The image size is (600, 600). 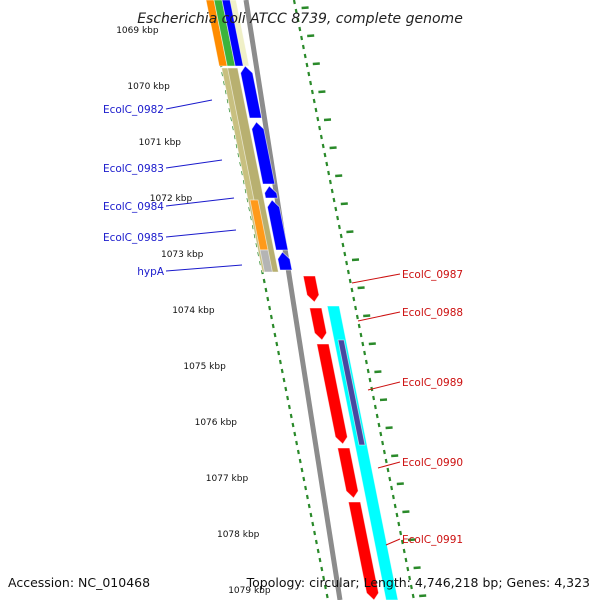 What do you see at coordinates (160, 143) in the screenshot?
I see `tick-label: 1071 kbp` at bounding box center [160, 143].